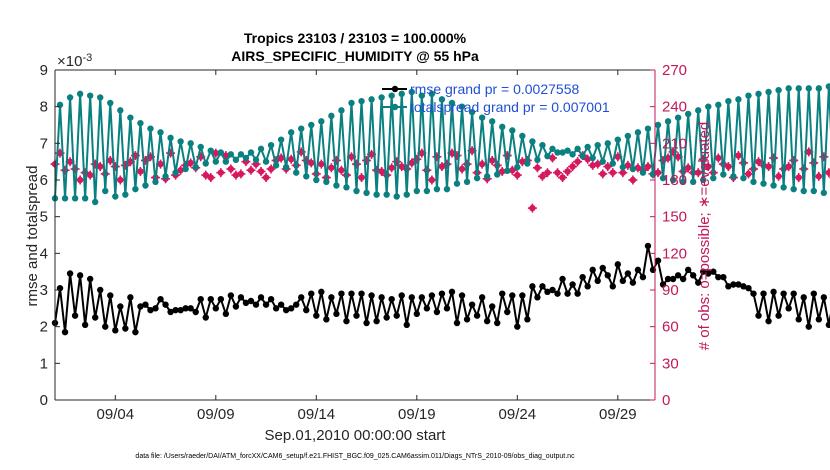 Image resolution: width=830 pixels, height=470 pixels. Describe the element at coordinates (395, 89) in the screenshot. I see `legend-marker-rmse` at that location.